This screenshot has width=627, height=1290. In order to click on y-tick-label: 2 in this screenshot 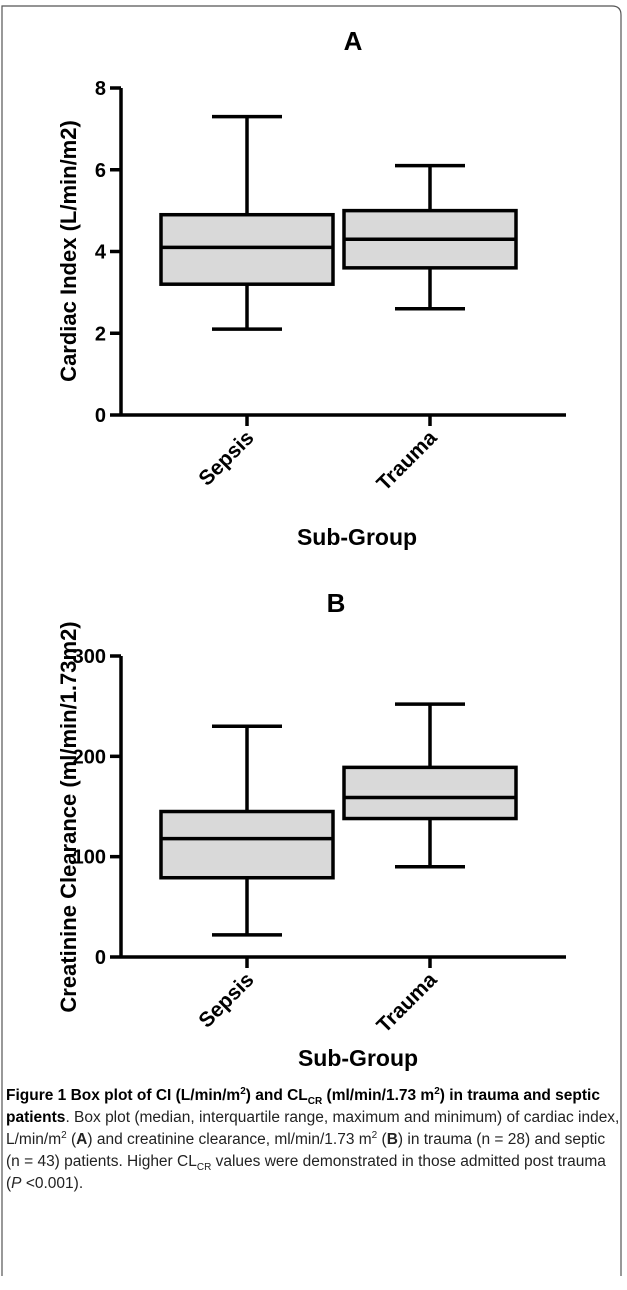, I will do `click(100, 334)`.